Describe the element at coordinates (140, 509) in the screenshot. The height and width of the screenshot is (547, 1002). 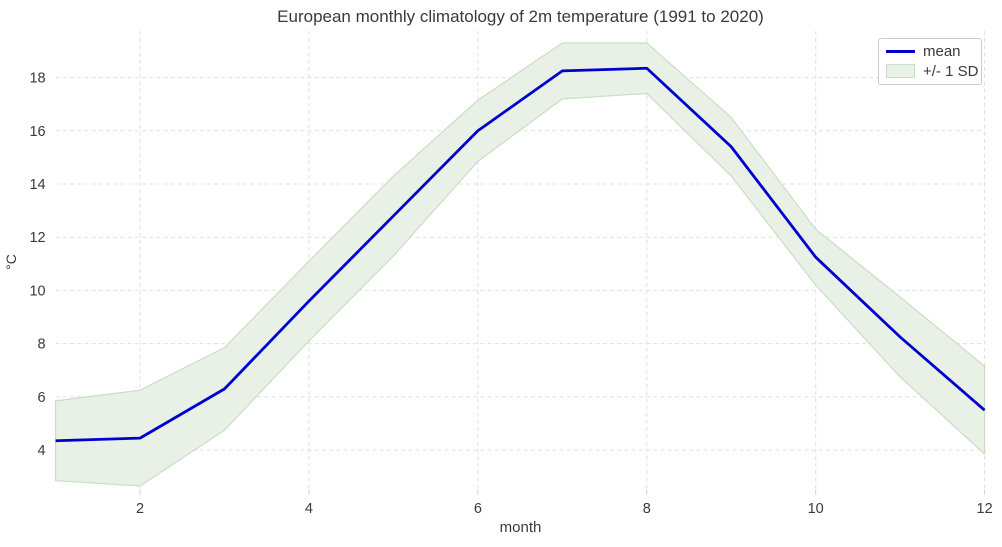
I see `x-tick-label: 2` at that location.